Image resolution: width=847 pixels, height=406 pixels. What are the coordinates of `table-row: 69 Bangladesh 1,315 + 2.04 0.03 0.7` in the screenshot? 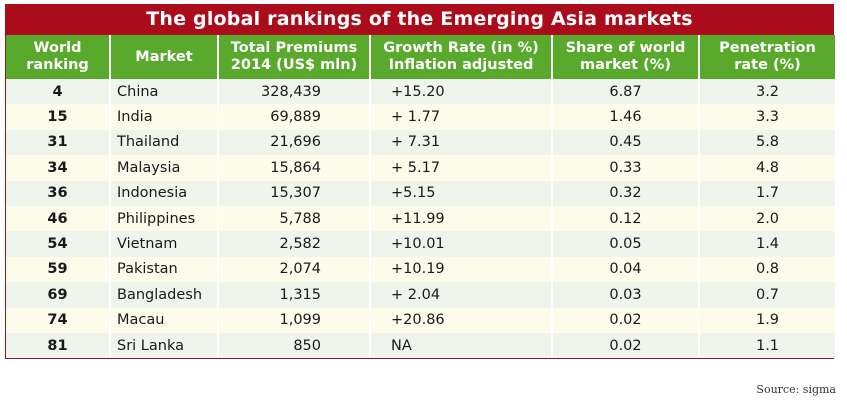 It's located at (420, 295).